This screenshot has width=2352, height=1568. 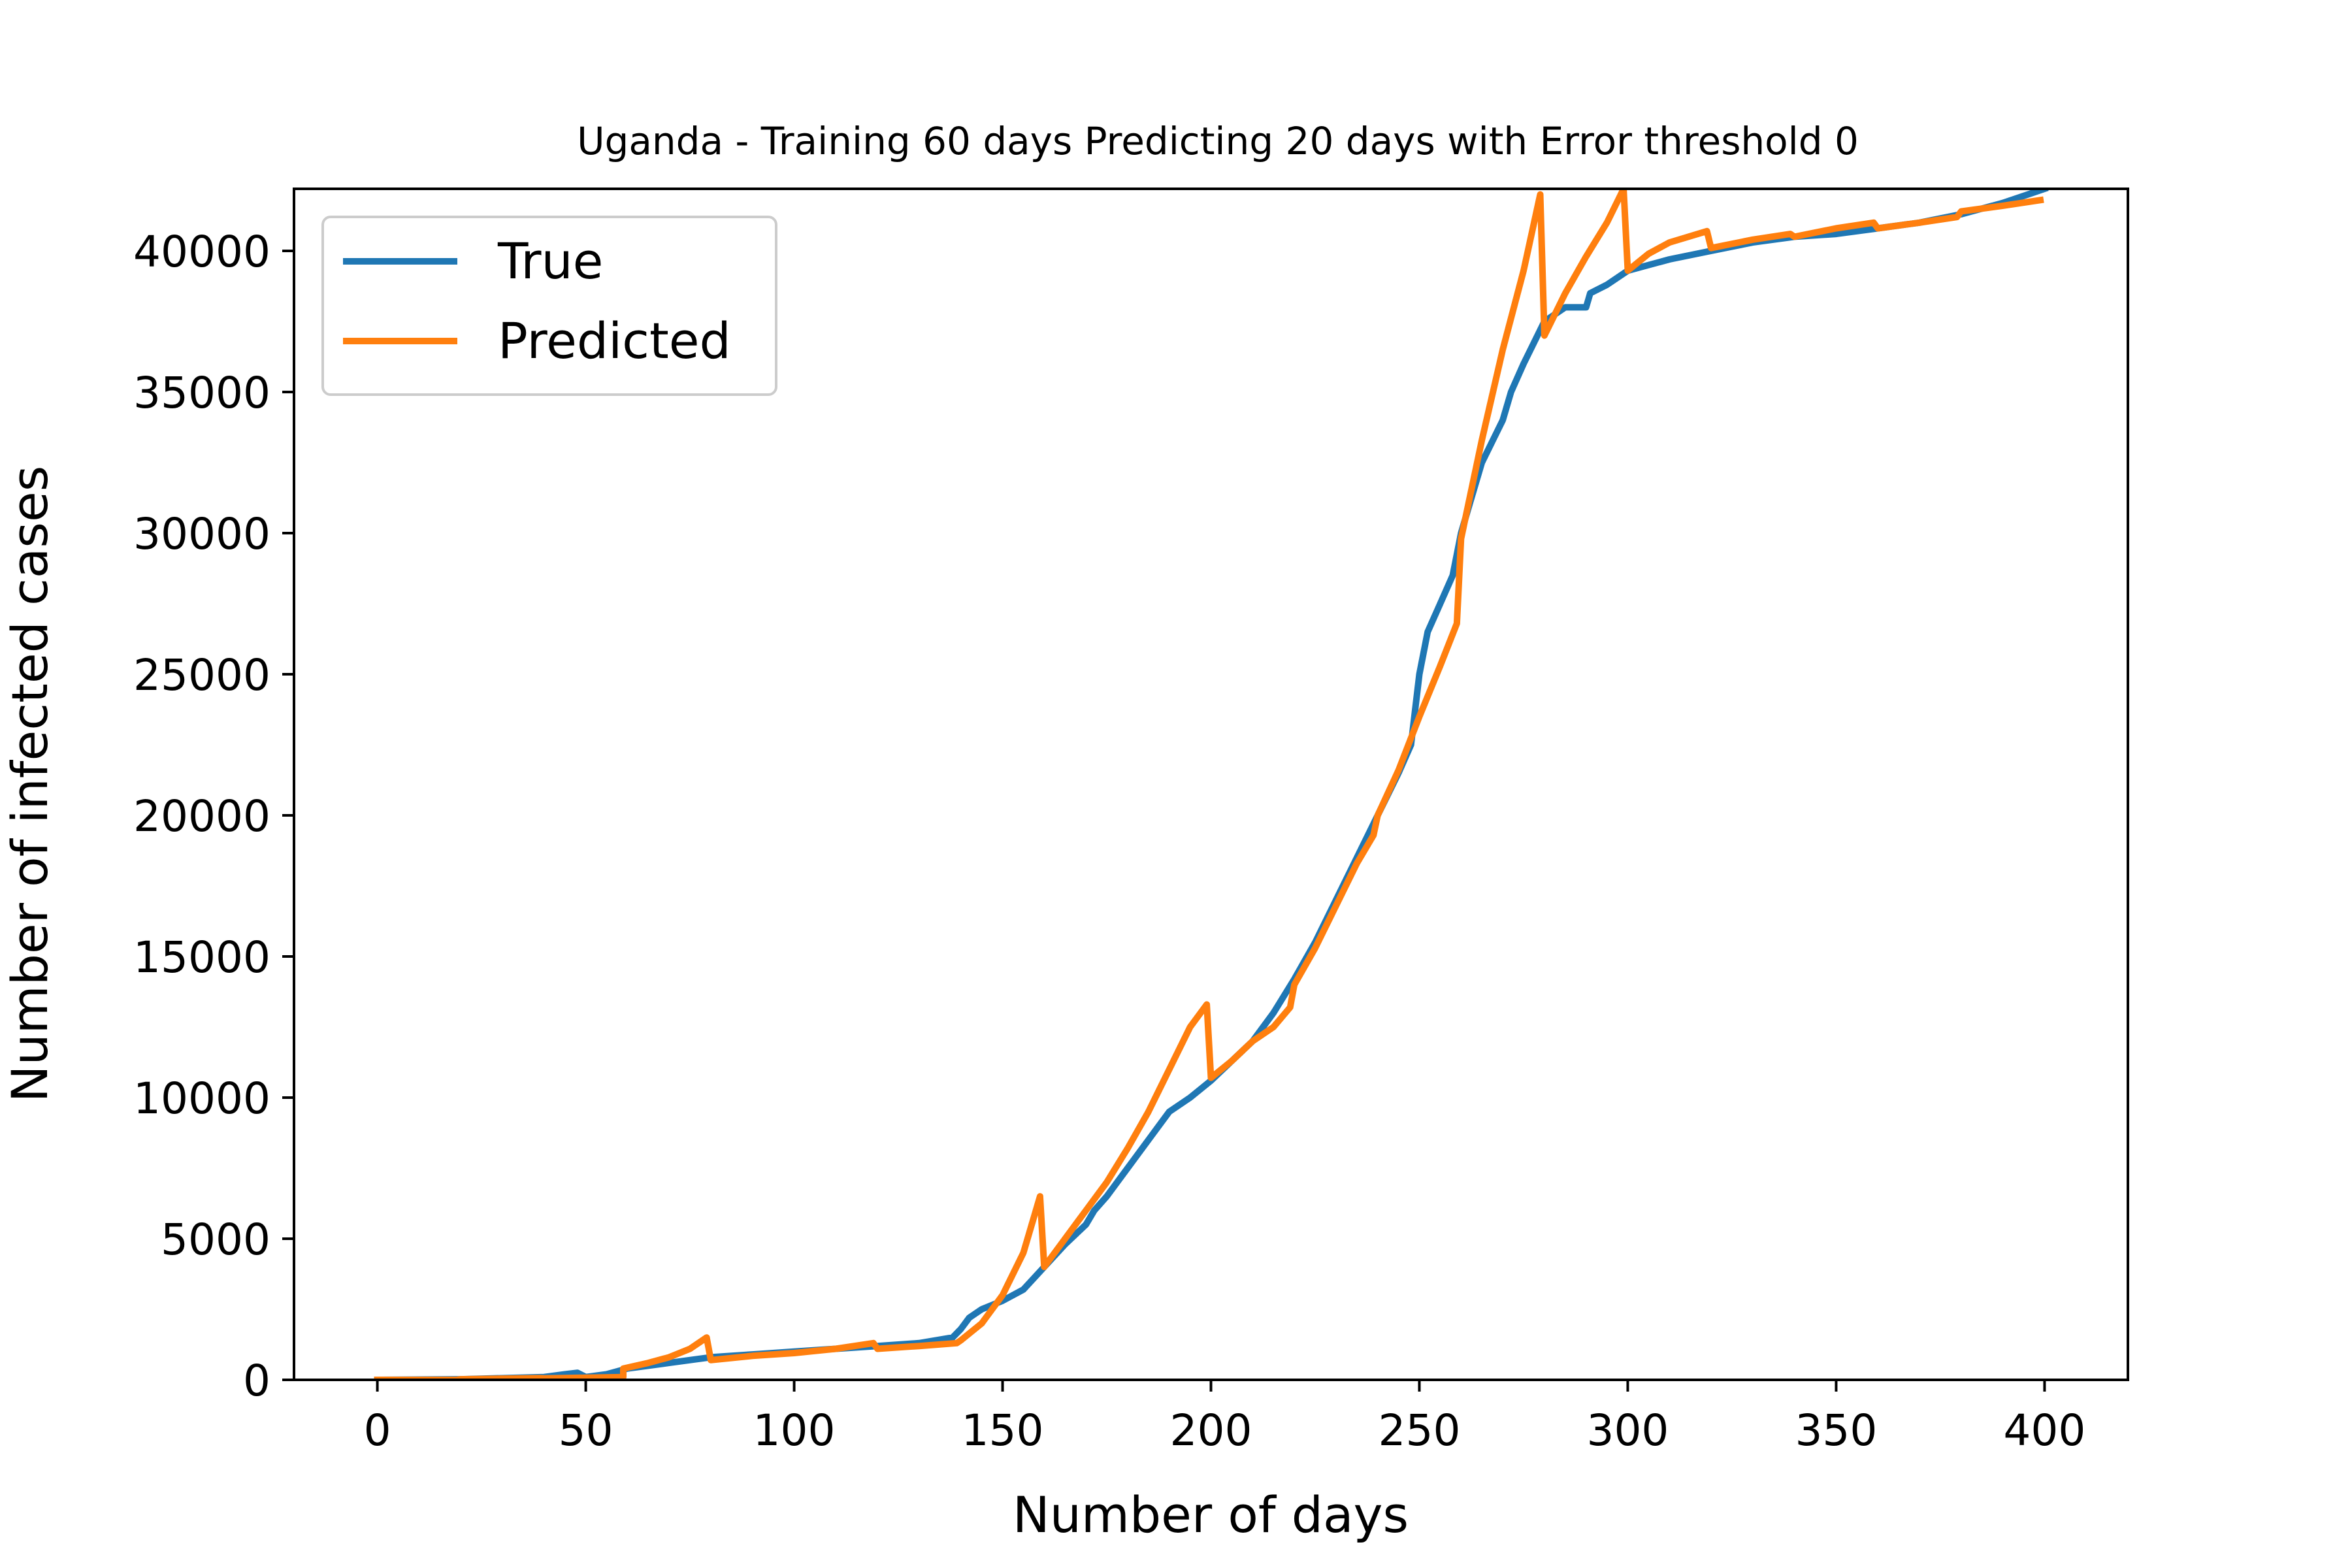 I want to click on legend-label-predicted: Predicted, so click(x=614, y=341).